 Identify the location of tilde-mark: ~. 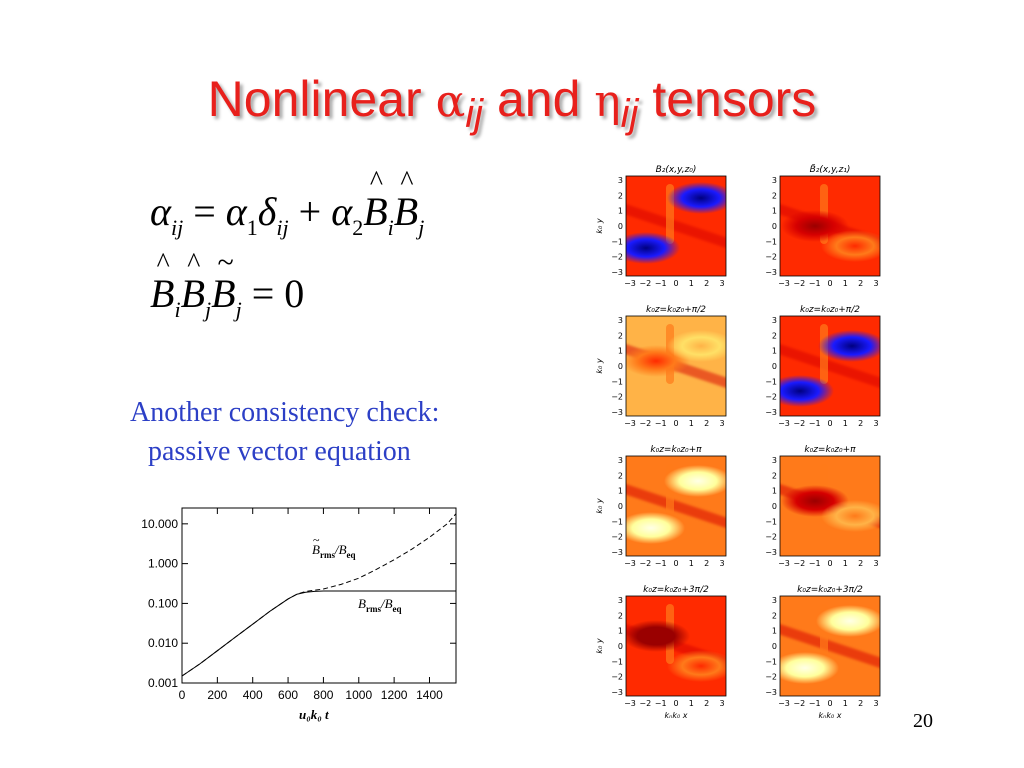
(316, 540).